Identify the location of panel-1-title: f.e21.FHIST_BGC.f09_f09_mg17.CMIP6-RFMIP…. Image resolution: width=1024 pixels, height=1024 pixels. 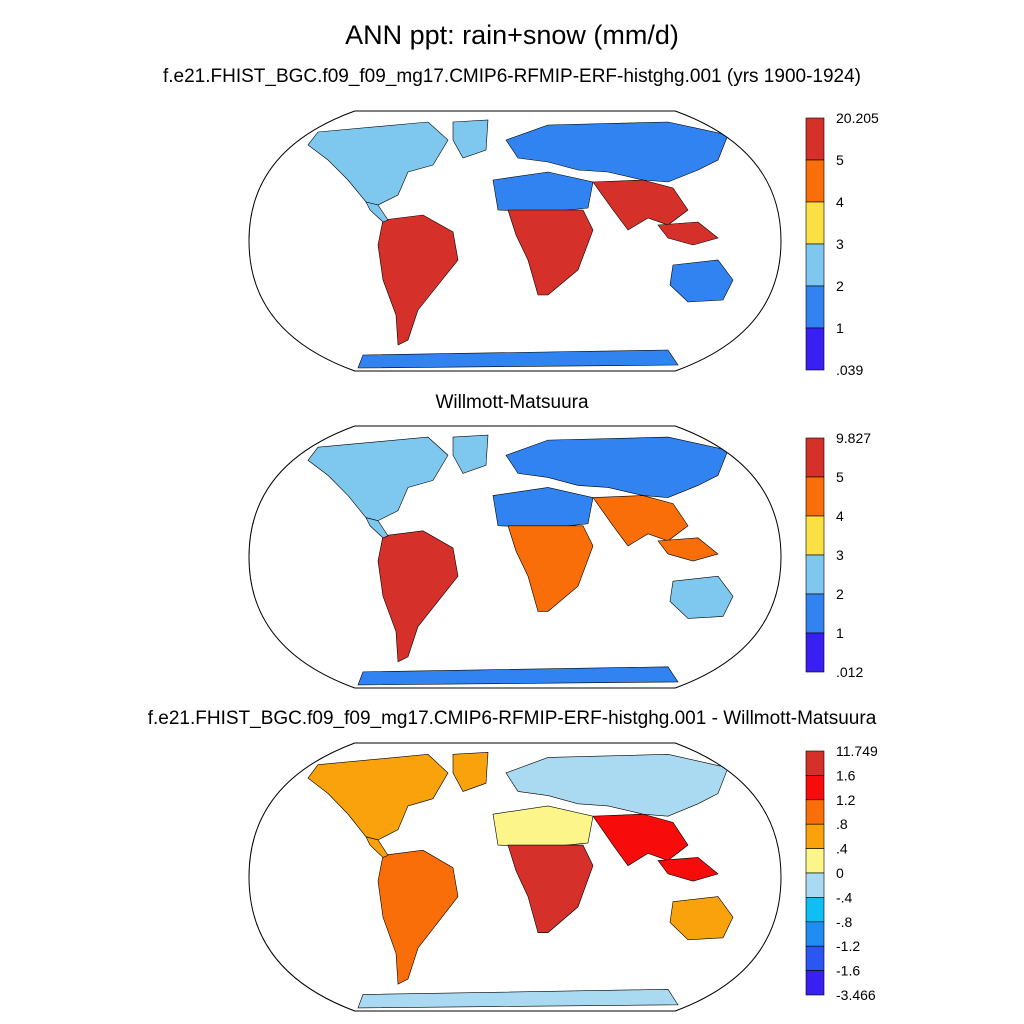
(511, 76).